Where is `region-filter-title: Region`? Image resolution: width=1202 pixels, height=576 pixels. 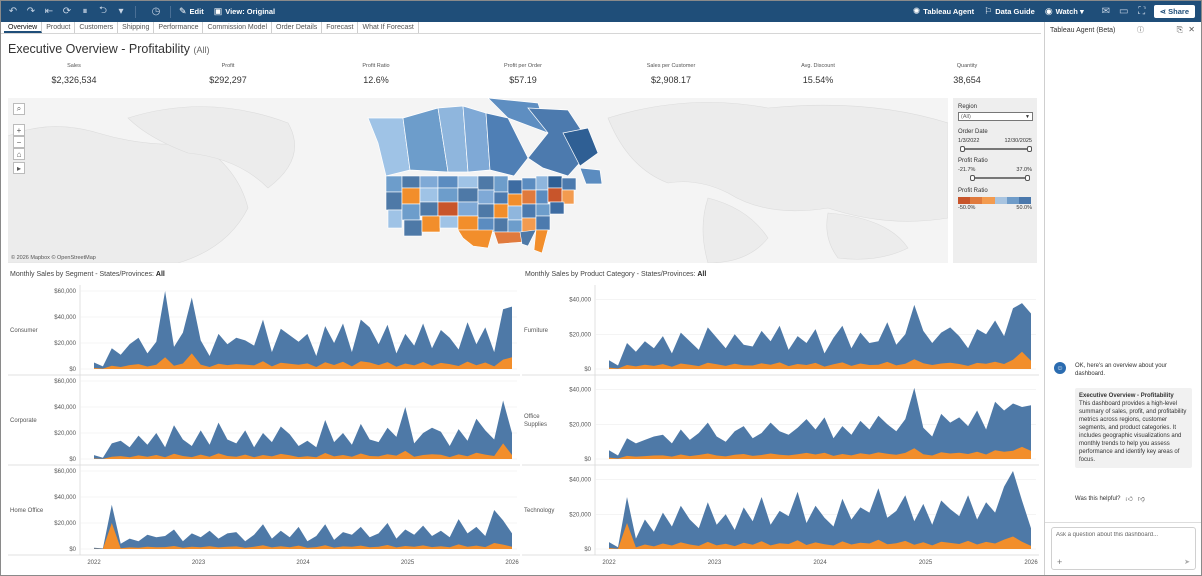 region-filter-title: Region is located at coordinates (968, 107).